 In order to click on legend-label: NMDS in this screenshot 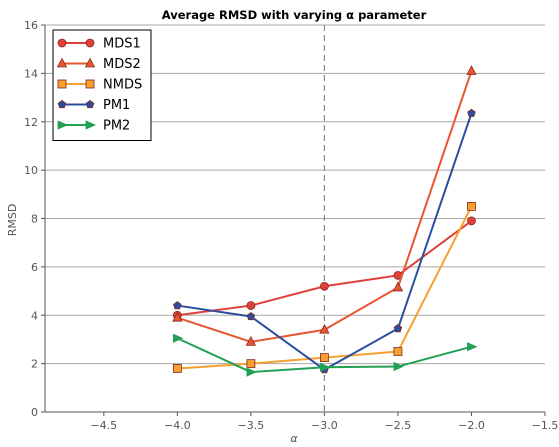, I will do `click(122, 85)`.